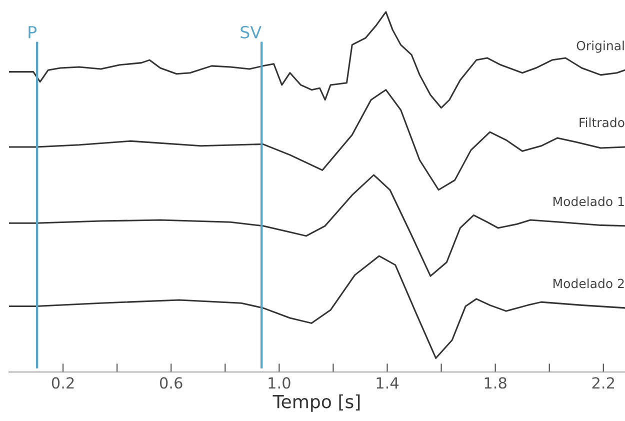  What do you see at coordinates (279, 383) in the screenshot?
I see `x-tick-label: 1.0` at bounding box center [279, 383].